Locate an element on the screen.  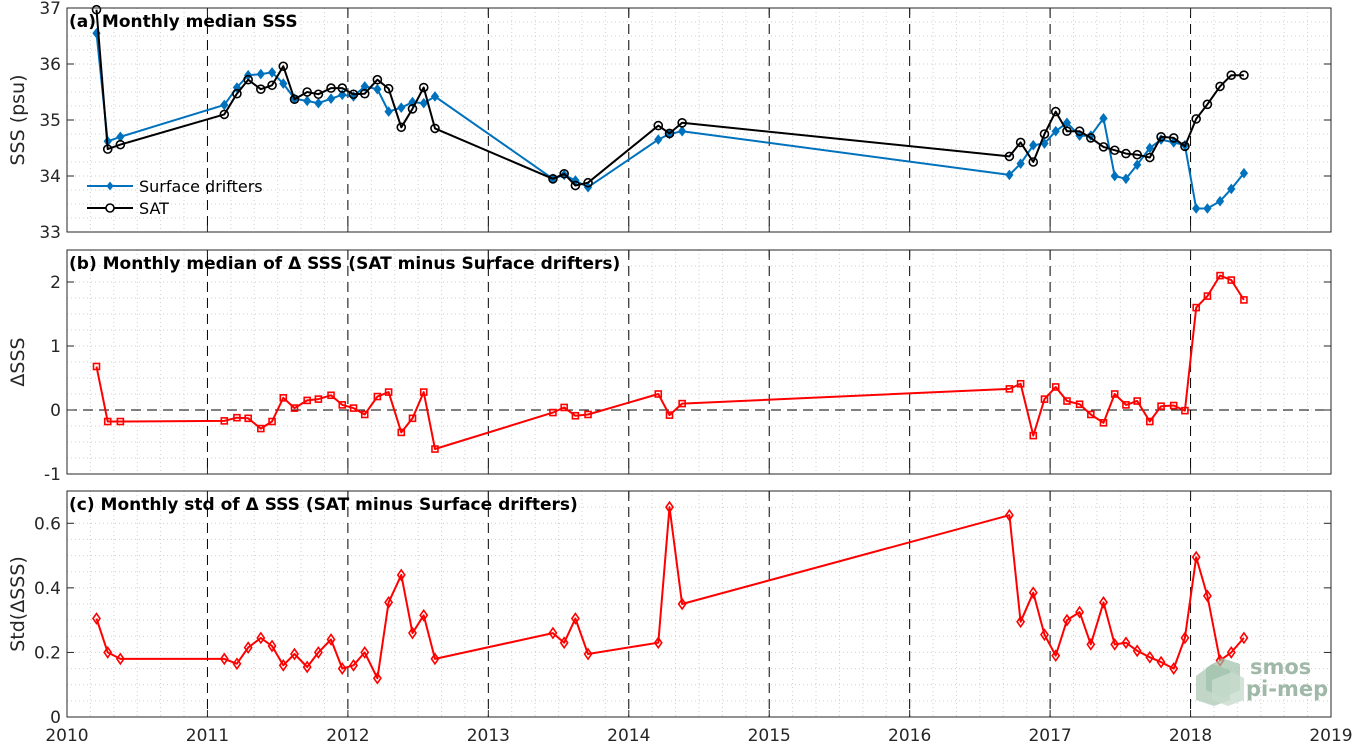
y-tick-label: 0.4 is located at coordinates (47, 589).